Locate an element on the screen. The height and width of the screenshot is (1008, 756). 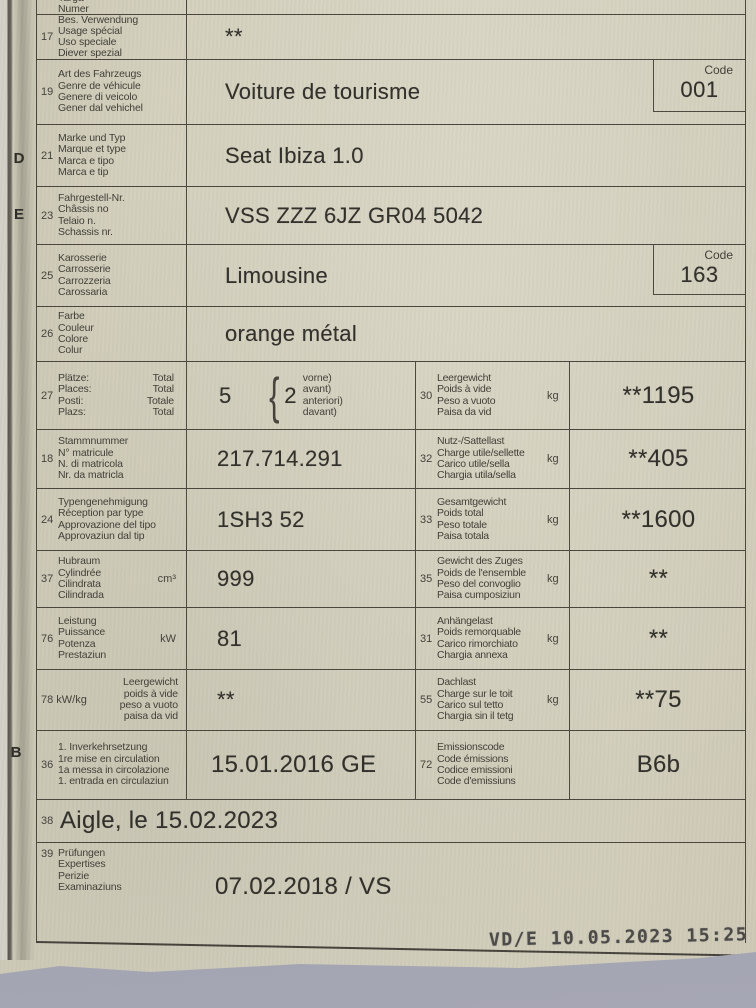
row-number: 32 is located at coordinates (426, 459).